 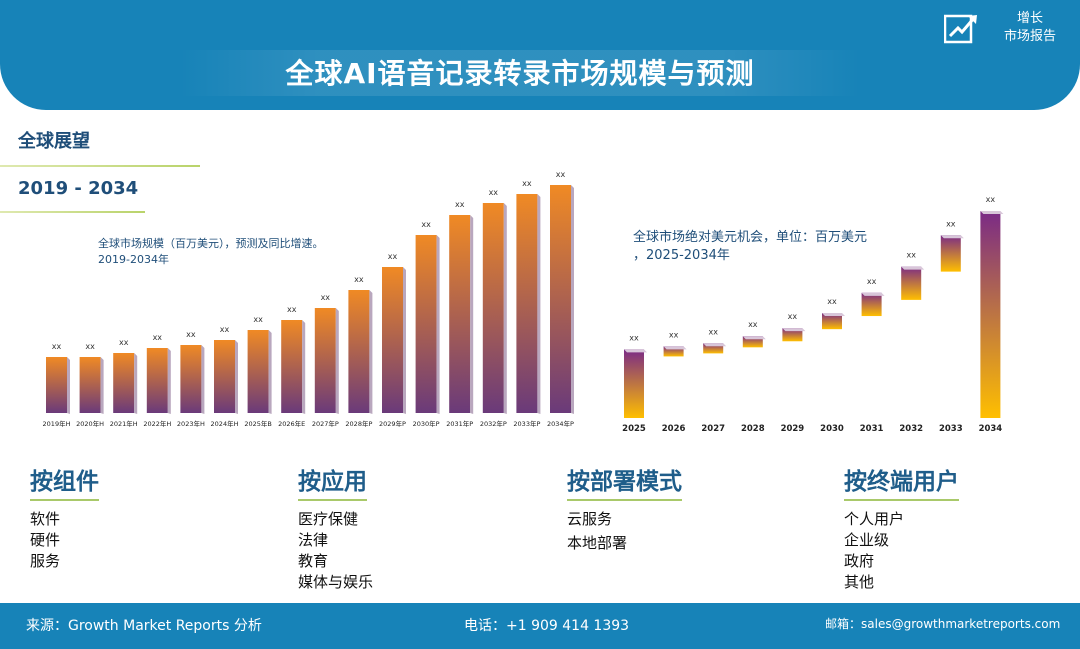 What do you see at coordinates (753, 429) in the screenshot?
I see `x-tick-label: 2028` at bounding box center [753, 429].